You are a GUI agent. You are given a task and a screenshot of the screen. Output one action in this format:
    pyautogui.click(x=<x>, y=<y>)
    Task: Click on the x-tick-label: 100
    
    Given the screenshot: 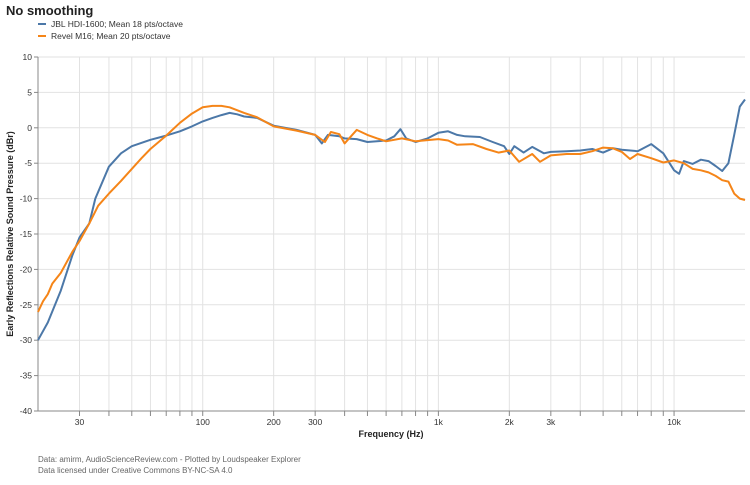 What is the action you would take?
    pyautogui.click(x=203, y=422)
    